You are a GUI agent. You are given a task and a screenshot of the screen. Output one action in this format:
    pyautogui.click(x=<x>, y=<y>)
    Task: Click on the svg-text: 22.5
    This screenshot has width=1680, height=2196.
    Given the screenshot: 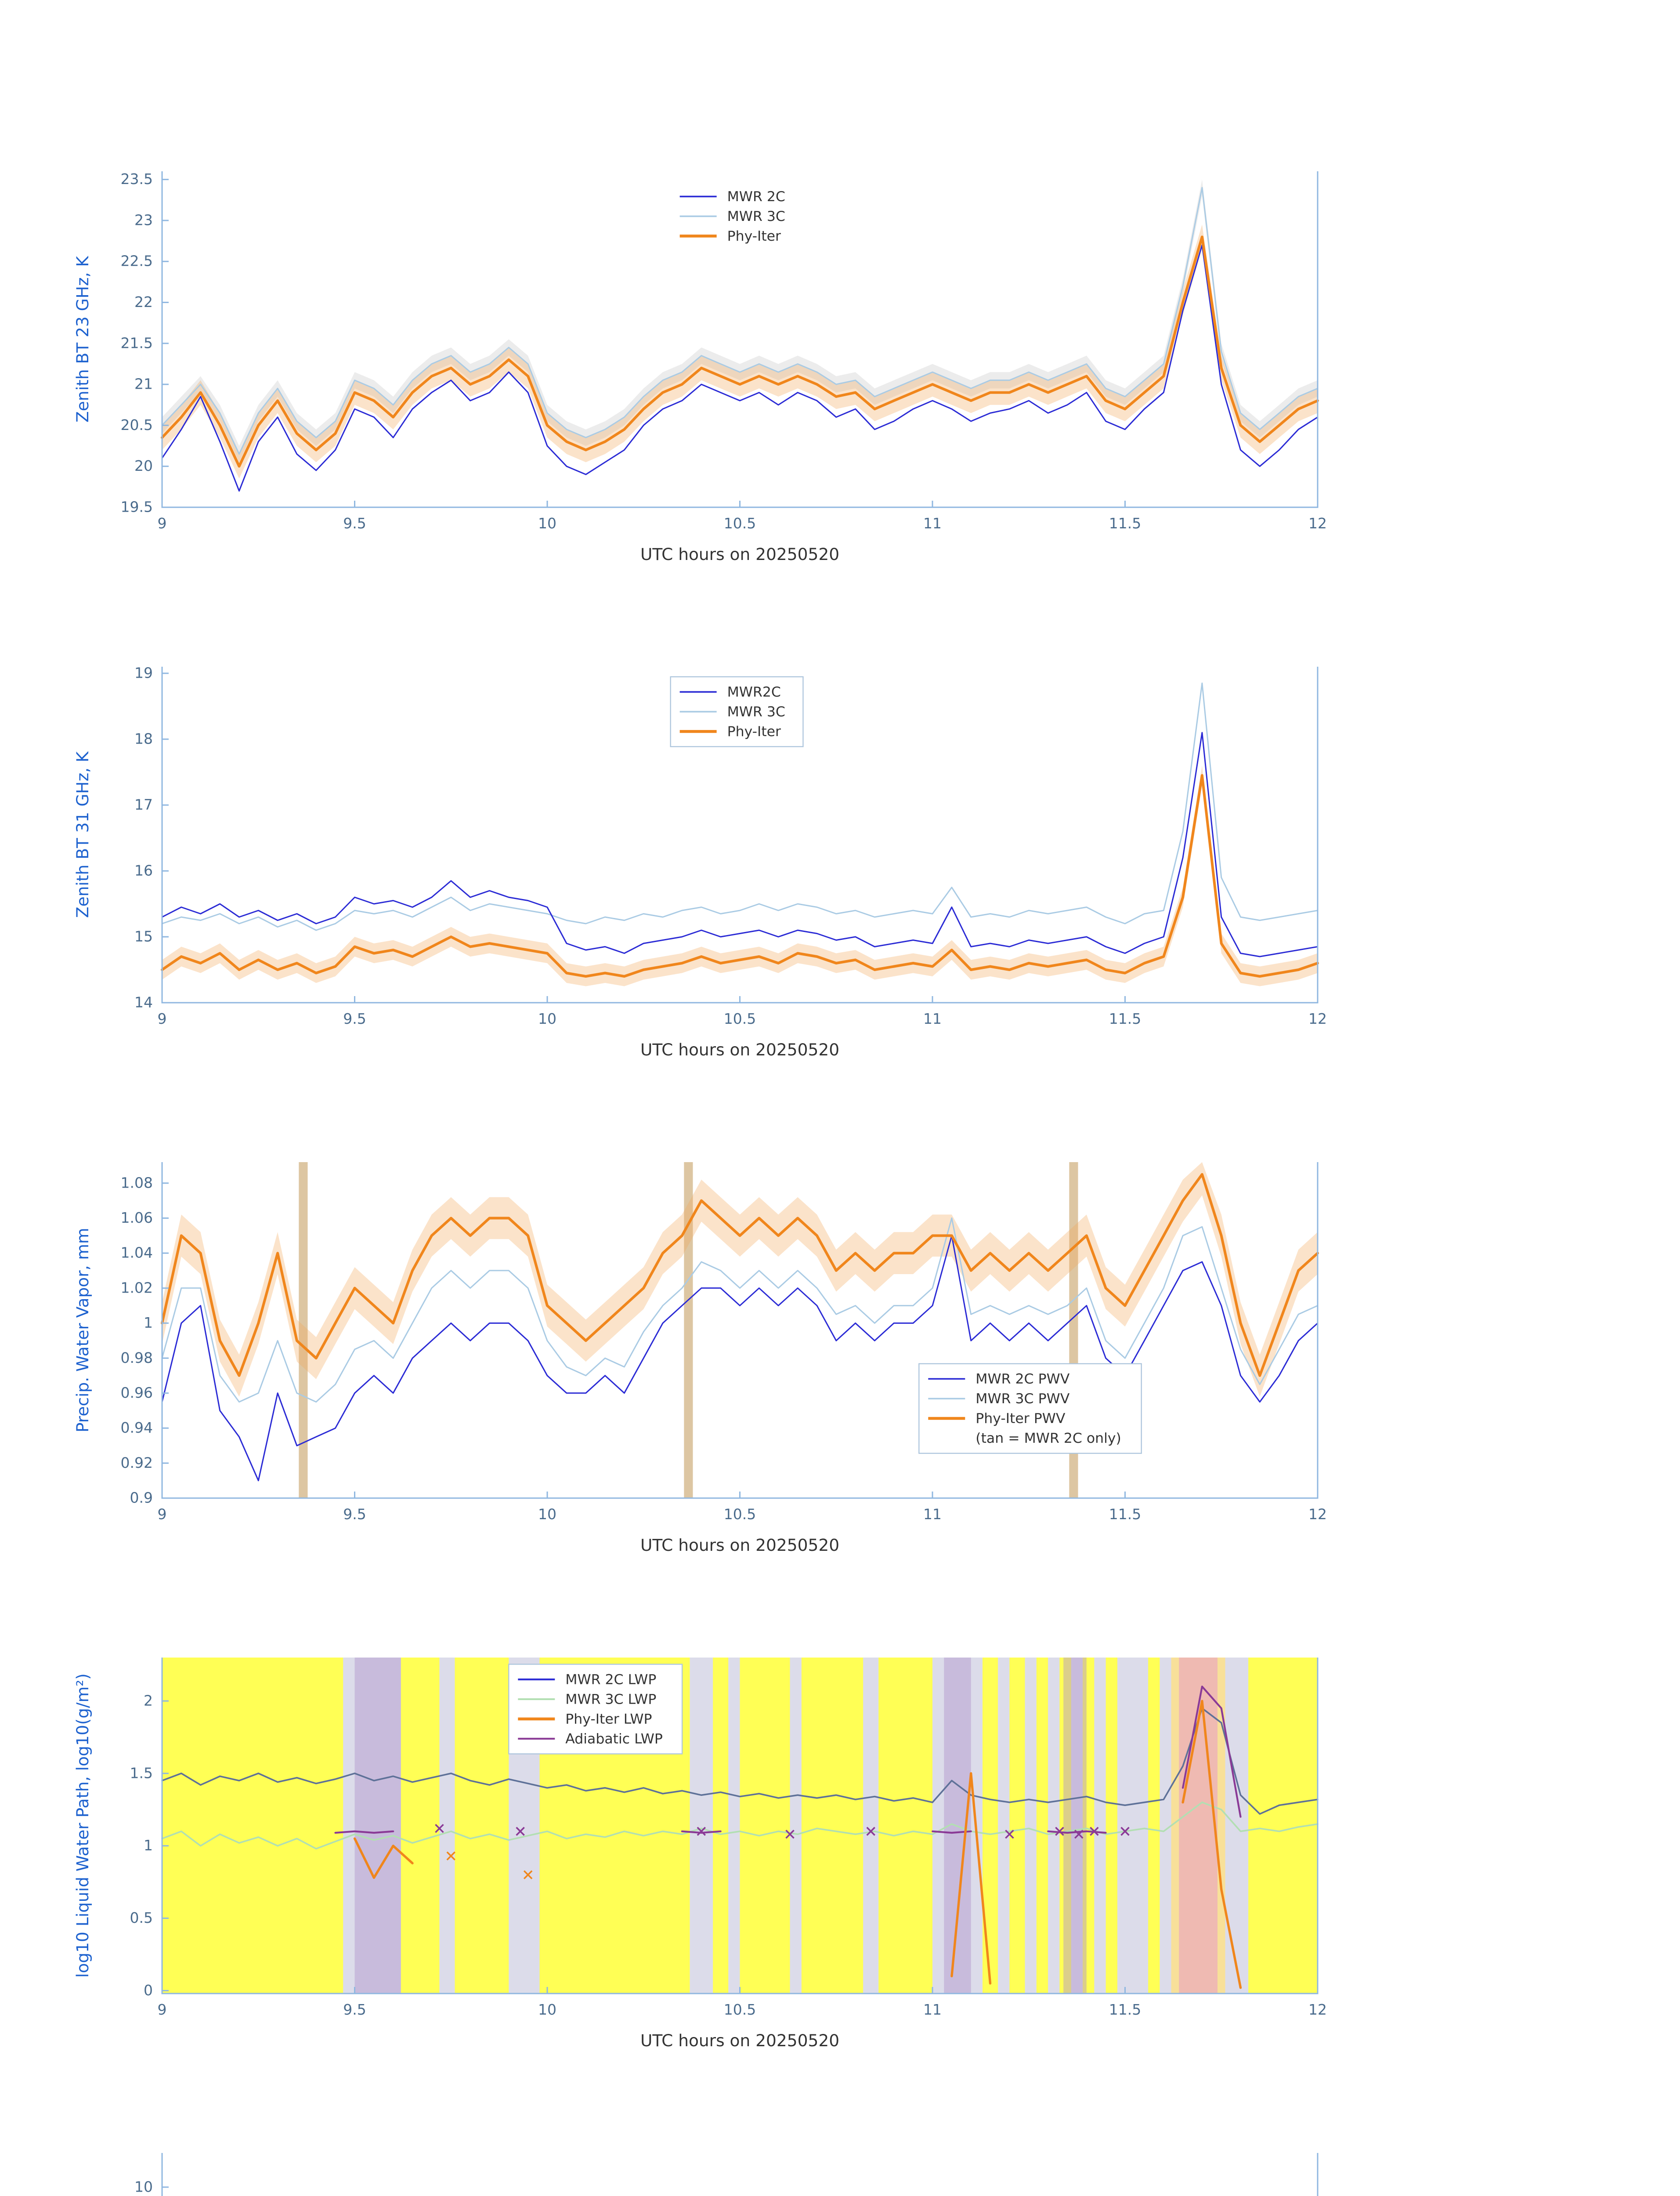 What is the action you would take?
    pyautogui.click(x=137, y=261)
    